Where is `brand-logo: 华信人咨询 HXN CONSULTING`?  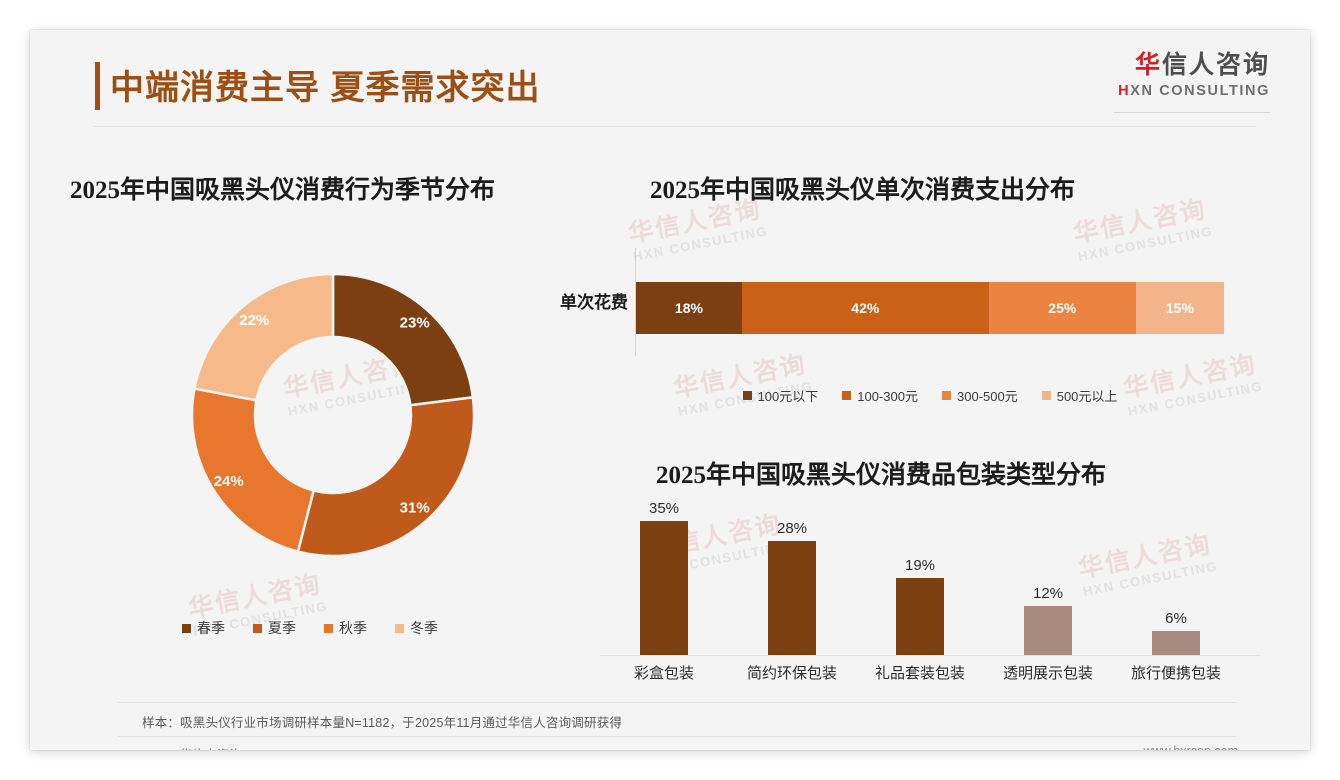
brand-logo: 华信人咨询 HXN CONSULTING is located at coordinates (1194, 75).